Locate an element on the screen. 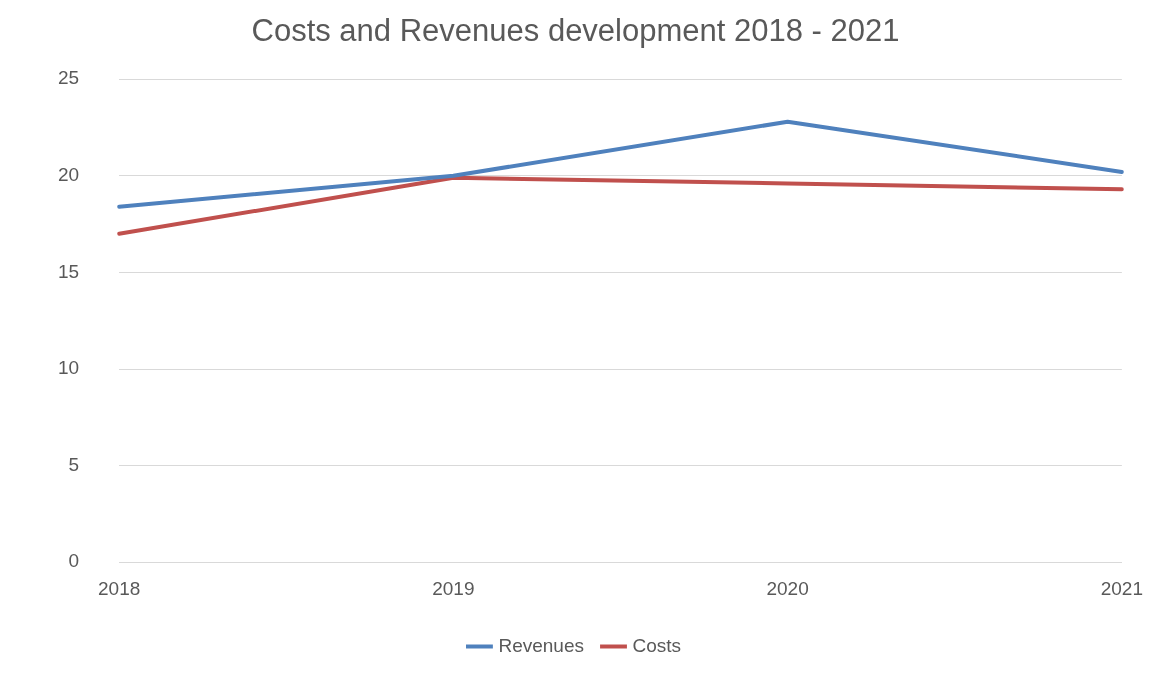 The height and width of the screenshot is (674, 1159). y-tick-label: 20 is located at coordinates (68, 175).